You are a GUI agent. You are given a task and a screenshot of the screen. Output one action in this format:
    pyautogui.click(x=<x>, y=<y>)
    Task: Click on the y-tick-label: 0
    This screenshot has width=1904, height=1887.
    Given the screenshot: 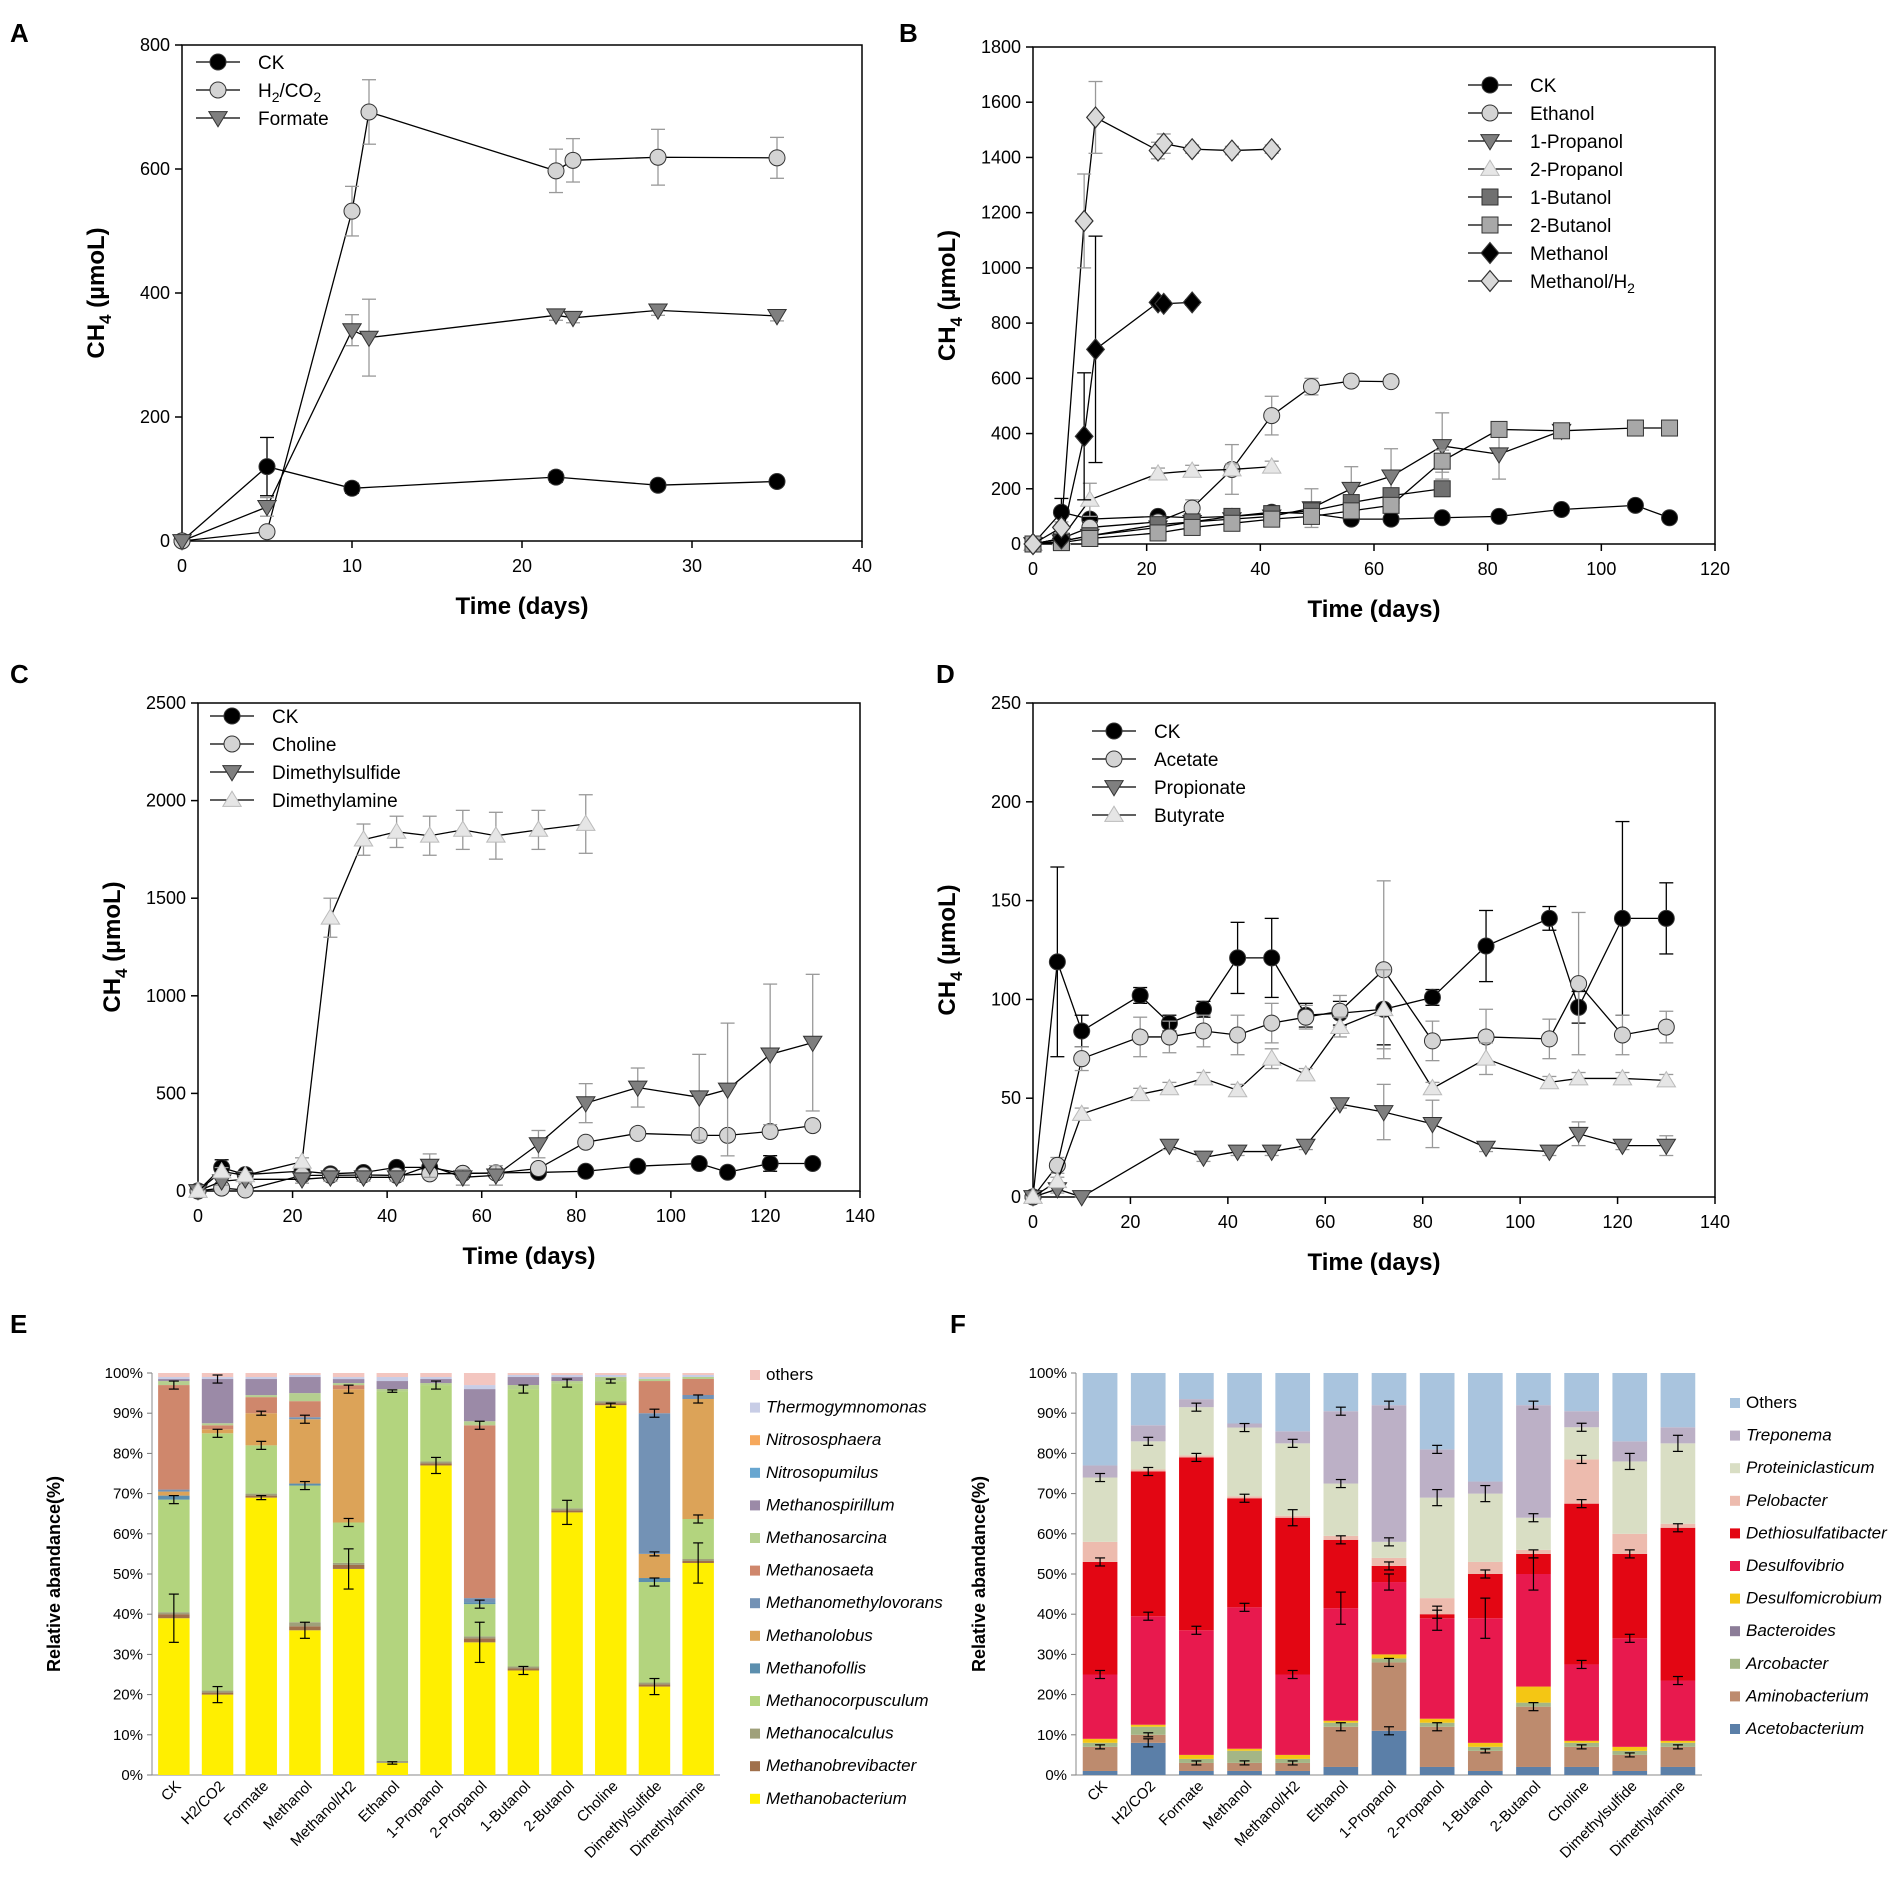 What is the action you would take?
    pyautogui.click(x=1016, y=1197)
    